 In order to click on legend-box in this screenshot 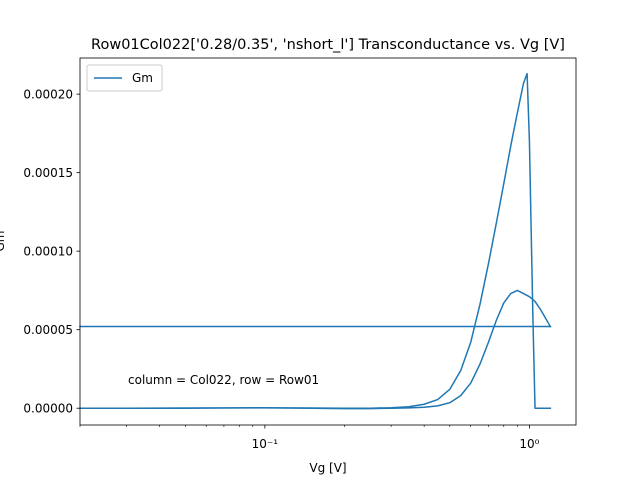, I will do `click(124, 78)`.